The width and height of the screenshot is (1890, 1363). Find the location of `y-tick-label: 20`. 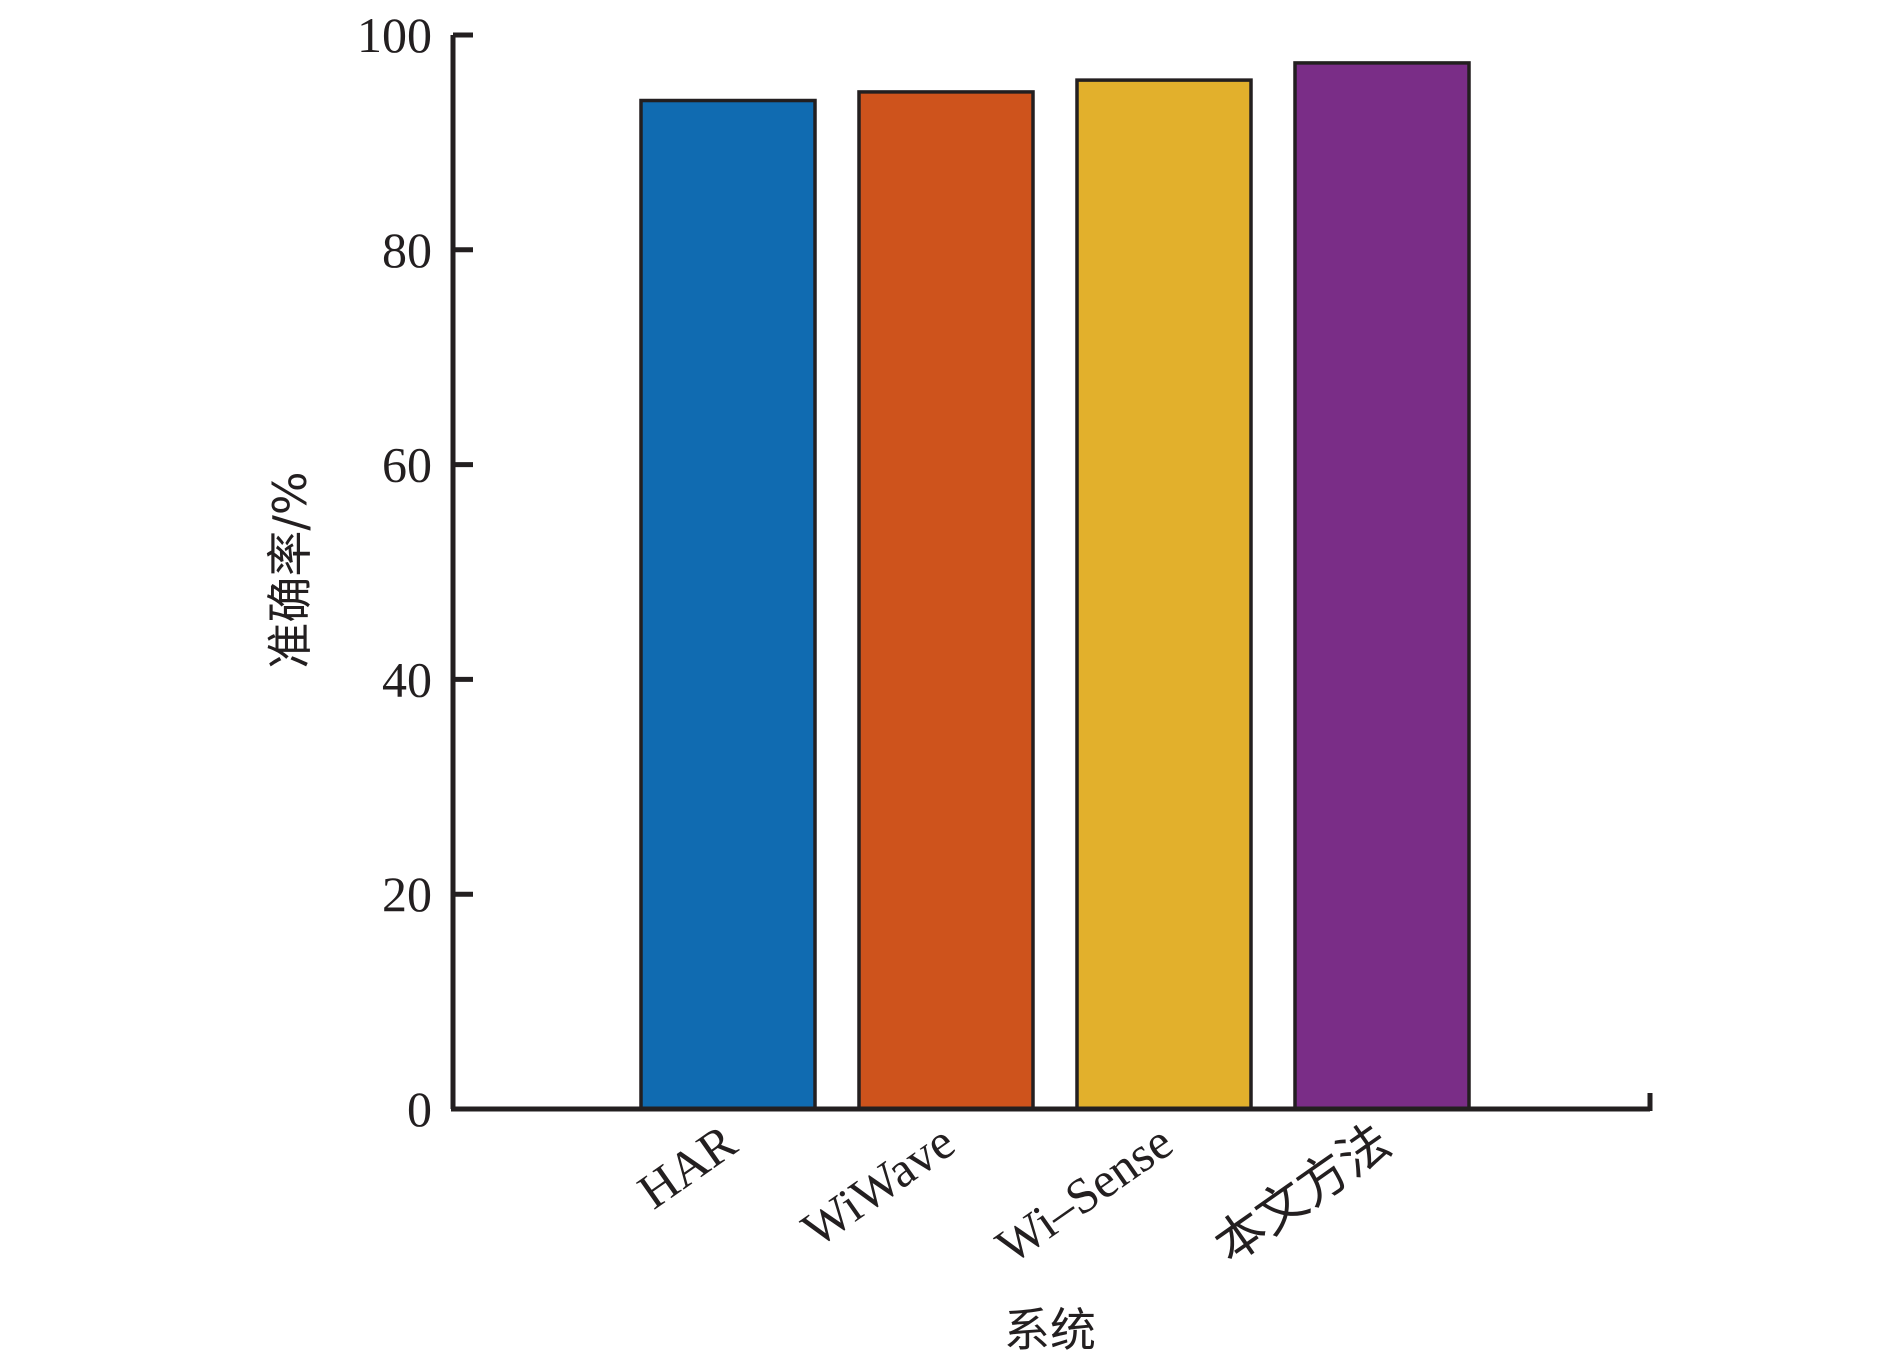

y-tick-label: 20 is located at coordinates (407, 894).